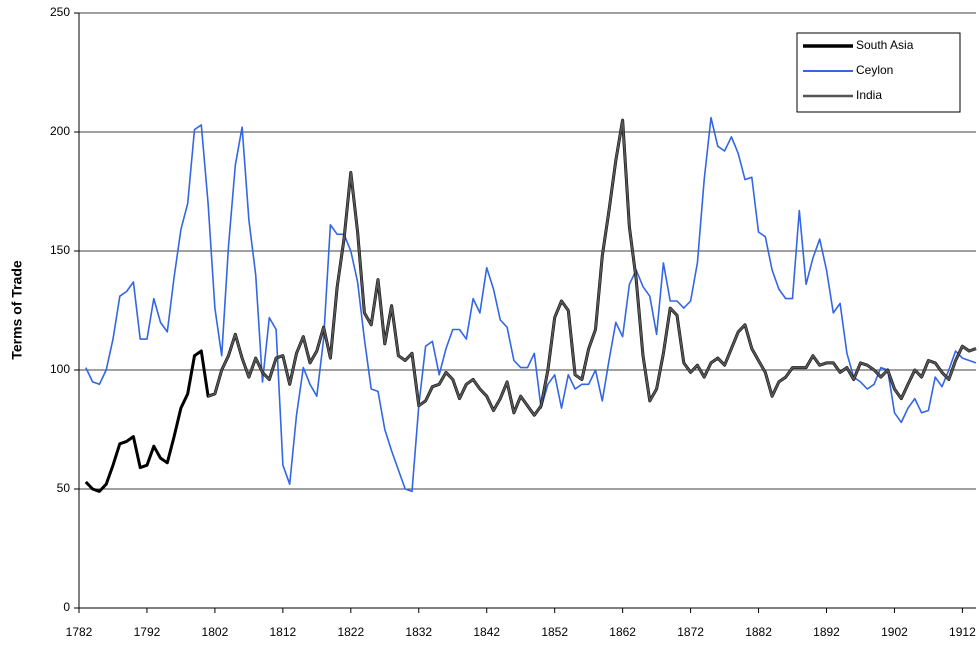  Describe the element at coordinates (826, 632) in the screenshot. I see `x-tick-label: 1892` at that location.